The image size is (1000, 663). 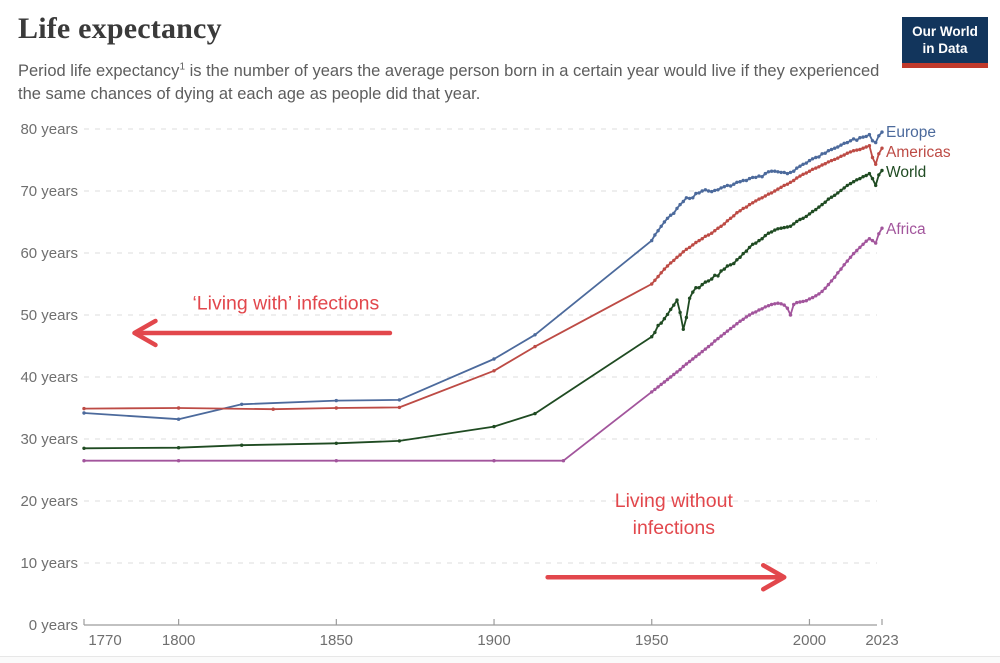 What do you see at coordinates (49, 315) in the screenshot?
I see `y-tick-label: 50 years` at bounding box center [49, 315].